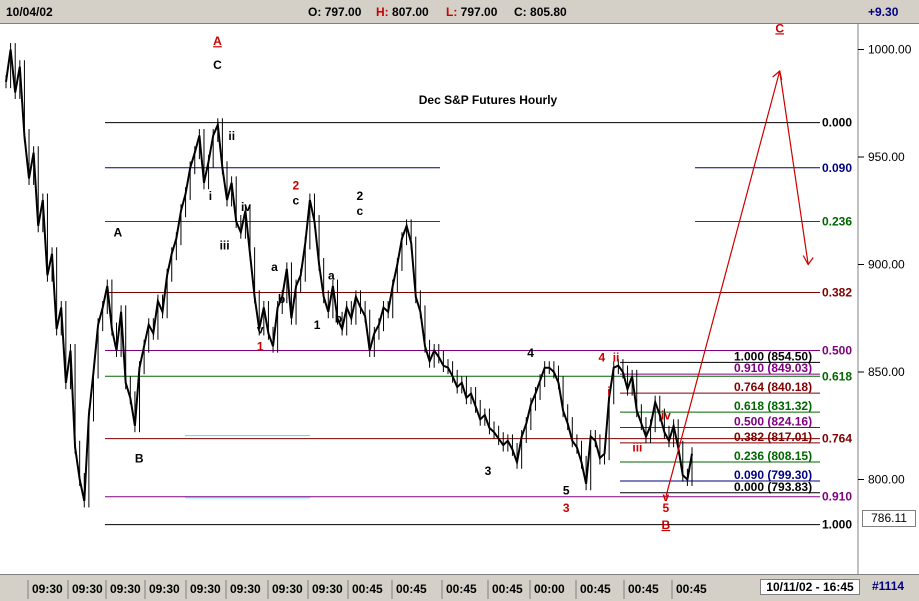 This screenshot has width=919, height=601. What do you see at coordinates (890, 50) in the screenshot?
I see `y-tick-label: 1000.00` at bounding box center [890, 50].